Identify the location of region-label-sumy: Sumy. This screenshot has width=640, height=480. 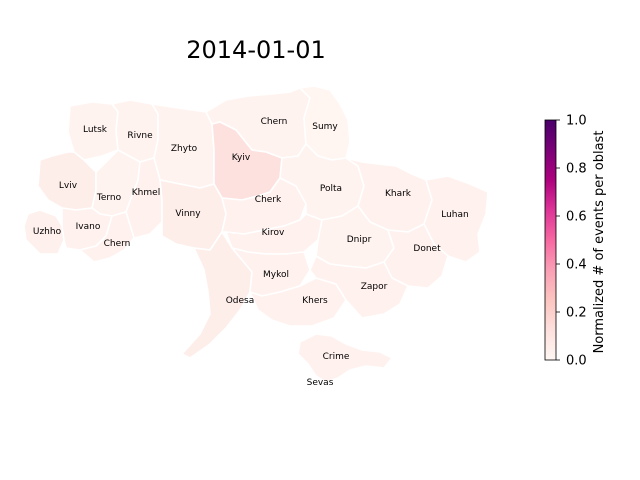
(325, 127).